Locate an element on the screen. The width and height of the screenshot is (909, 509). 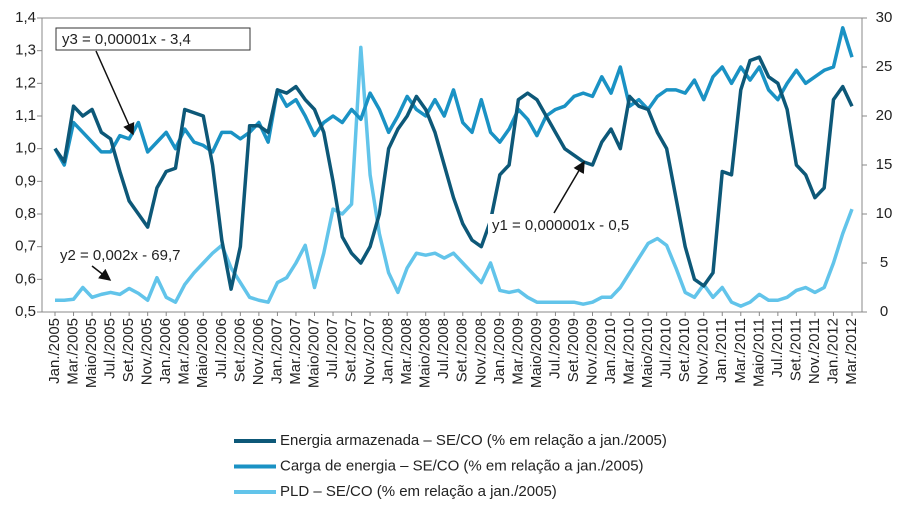
x-tick-label: Mar./2006 is located at coordinates (184, 351).